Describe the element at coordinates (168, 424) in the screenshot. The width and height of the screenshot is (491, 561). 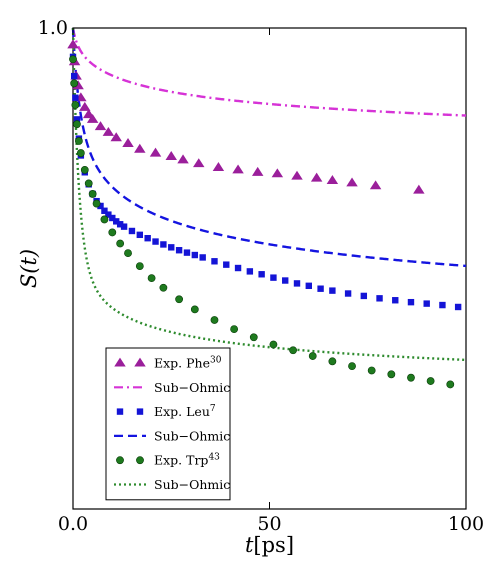
I see `legend-box` at that location.